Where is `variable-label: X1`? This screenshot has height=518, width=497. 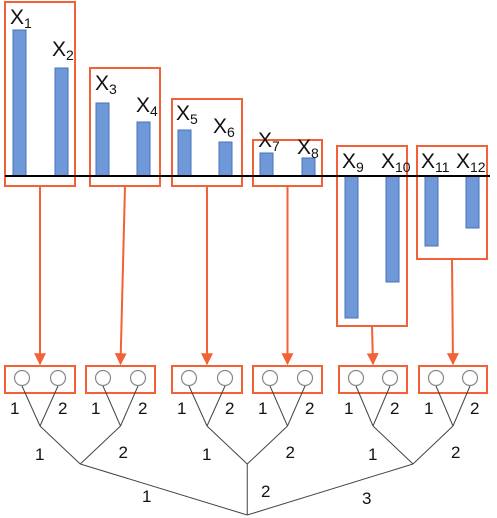
variable-label: X1 is located at coordinates (21, 18).